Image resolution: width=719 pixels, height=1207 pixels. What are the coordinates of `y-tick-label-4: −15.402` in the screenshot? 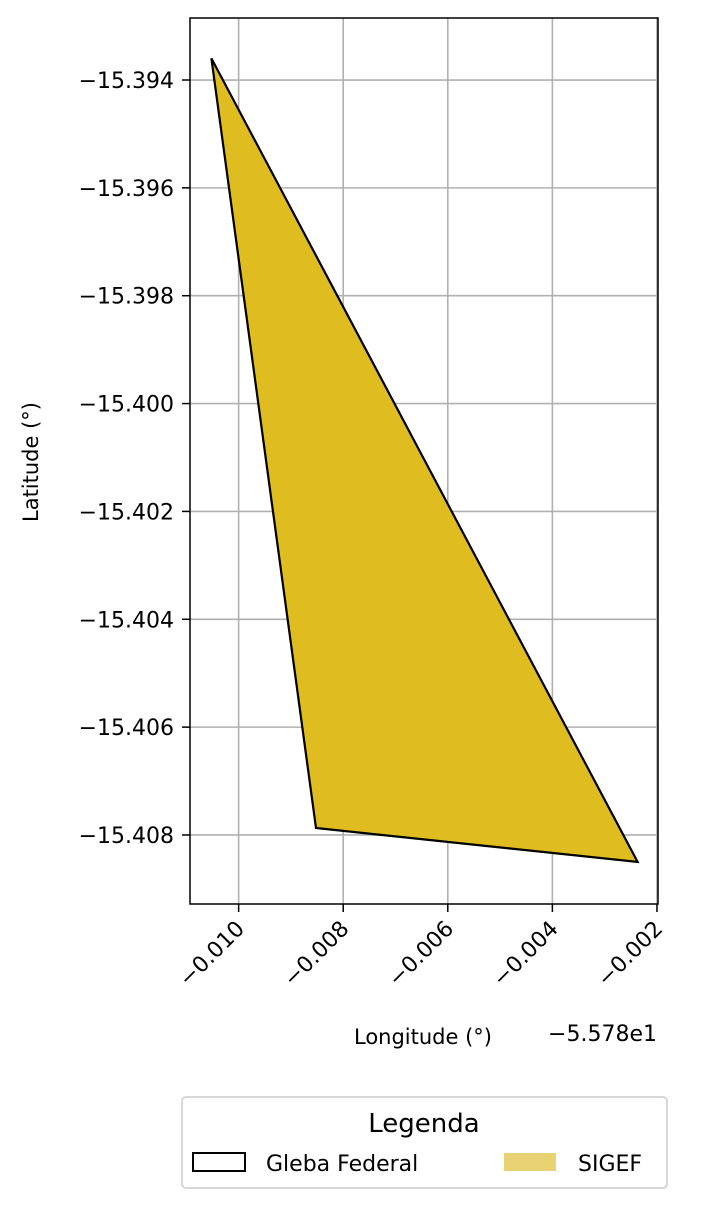 It's located at (126, 512).